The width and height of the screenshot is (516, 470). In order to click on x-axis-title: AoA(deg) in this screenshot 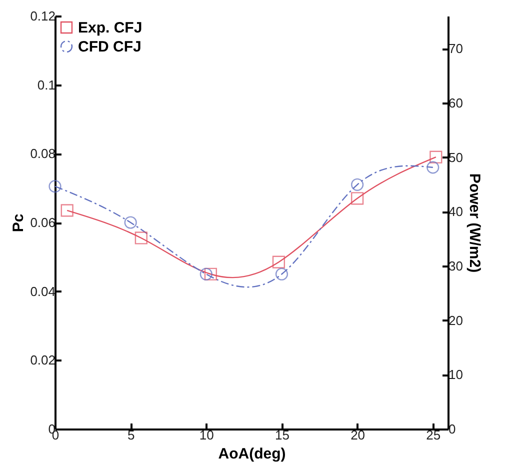, I will do `click(252, 454)`.